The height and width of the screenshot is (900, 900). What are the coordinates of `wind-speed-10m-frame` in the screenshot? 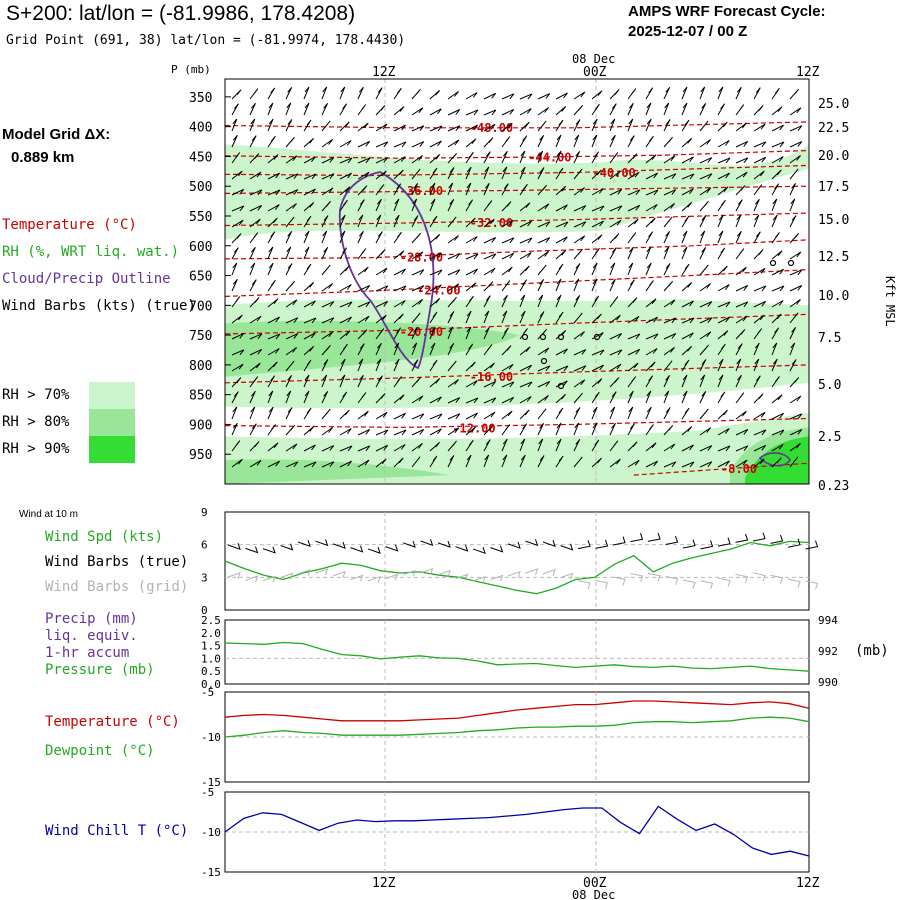 It's located at (517, 561).